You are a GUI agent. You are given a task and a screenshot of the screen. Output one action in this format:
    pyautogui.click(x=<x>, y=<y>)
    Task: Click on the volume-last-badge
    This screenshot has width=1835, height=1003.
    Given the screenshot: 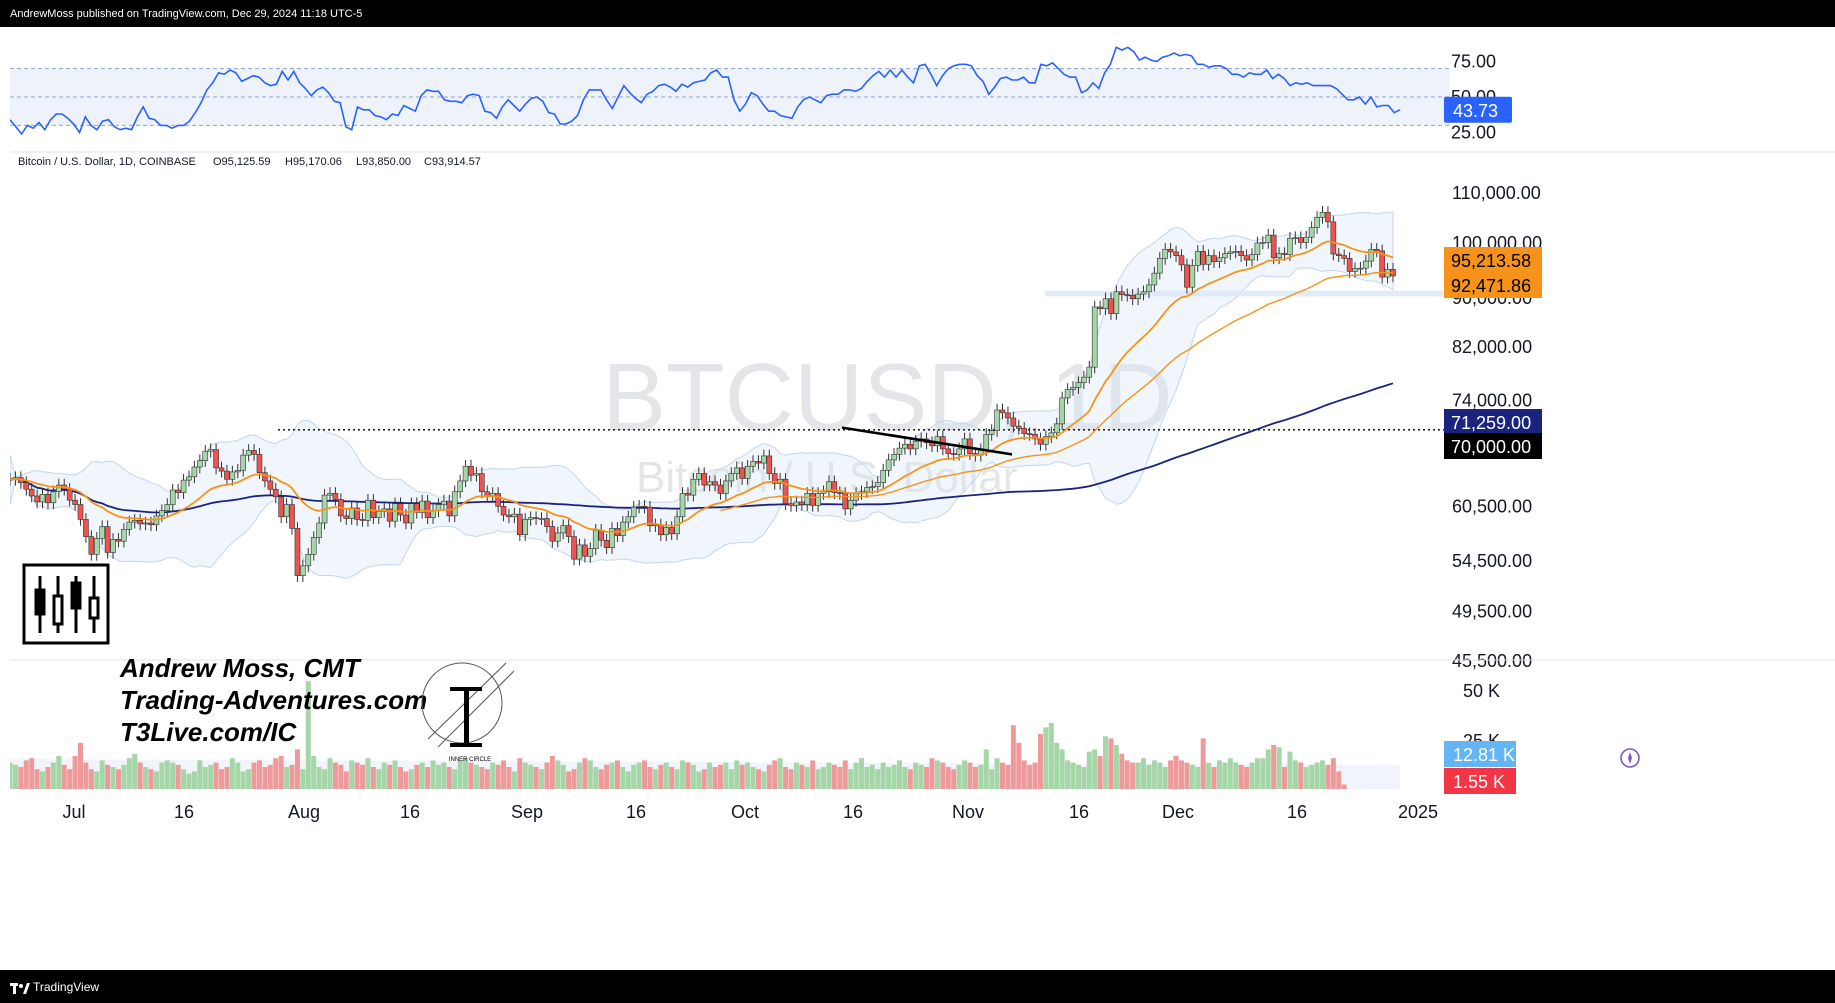 What is the action you would take?
    pyautogui.click(x=1480, y=781)
    